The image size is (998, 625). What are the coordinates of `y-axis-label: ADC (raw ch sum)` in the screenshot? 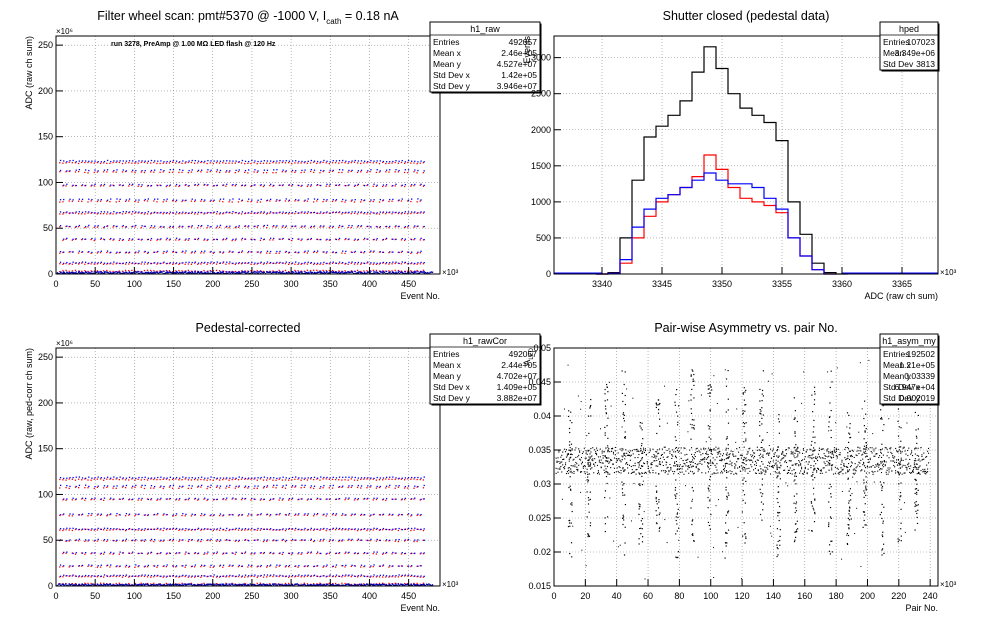 It's located at (29, 73).